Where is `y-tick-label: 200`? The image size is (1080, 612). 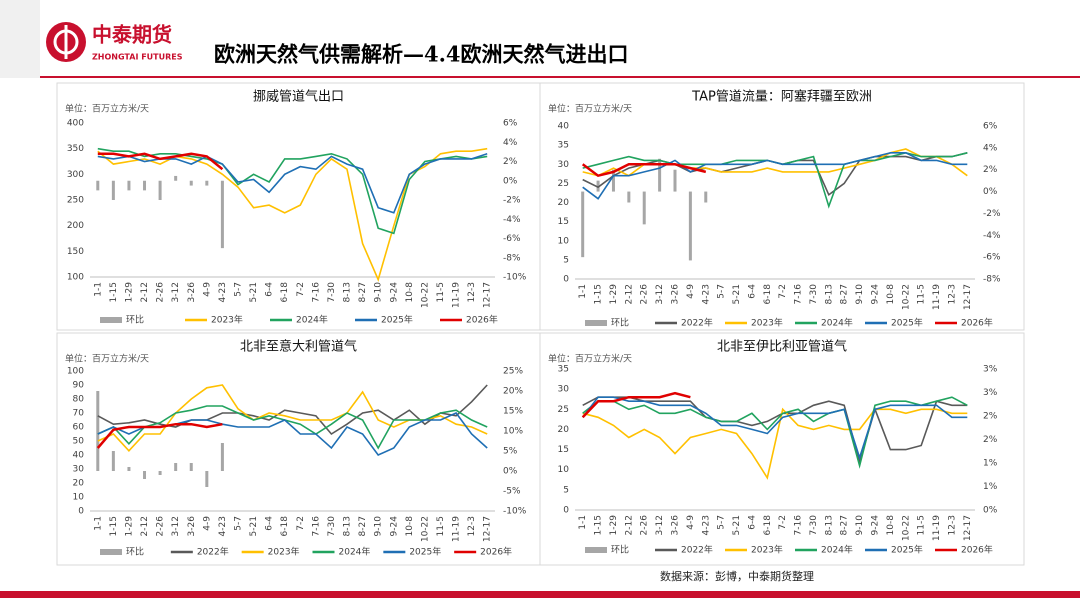 y-tick-label: 200 is located at coordinates (75, 226).